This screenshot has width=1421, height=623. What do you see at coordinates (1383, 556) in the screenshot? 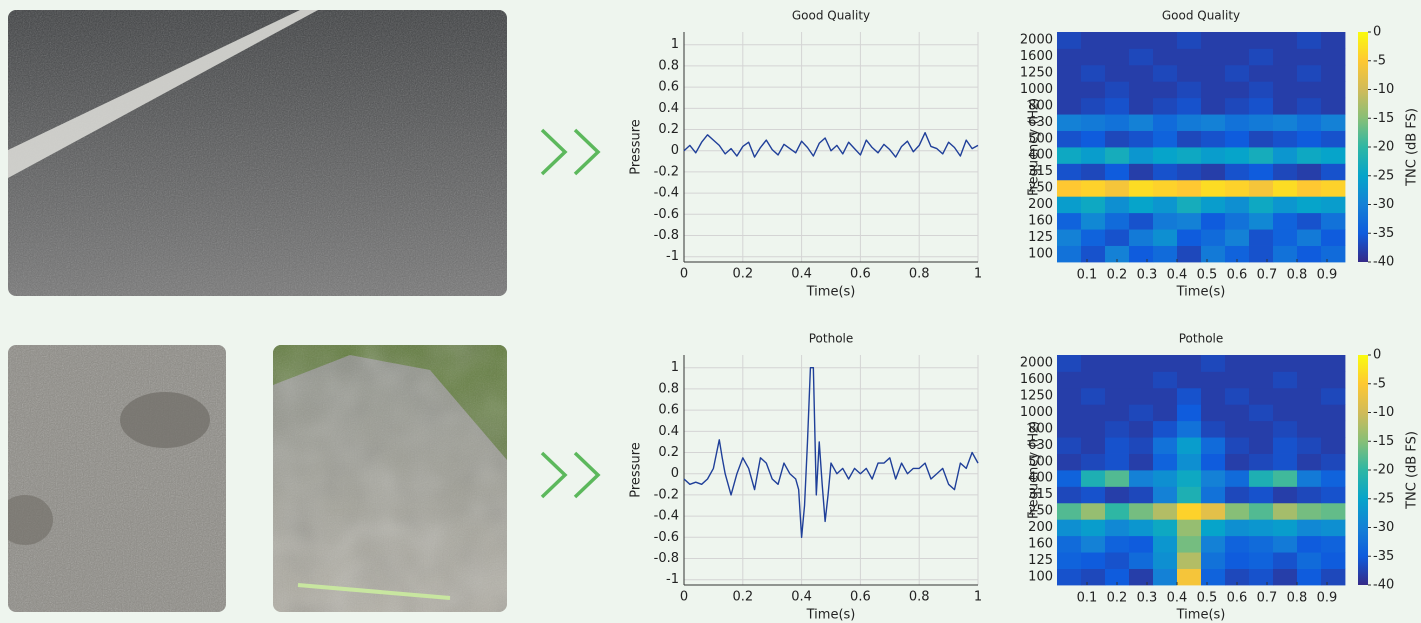
I see `colorbar-tick-label: -35` at bounding box center [1383, 556].